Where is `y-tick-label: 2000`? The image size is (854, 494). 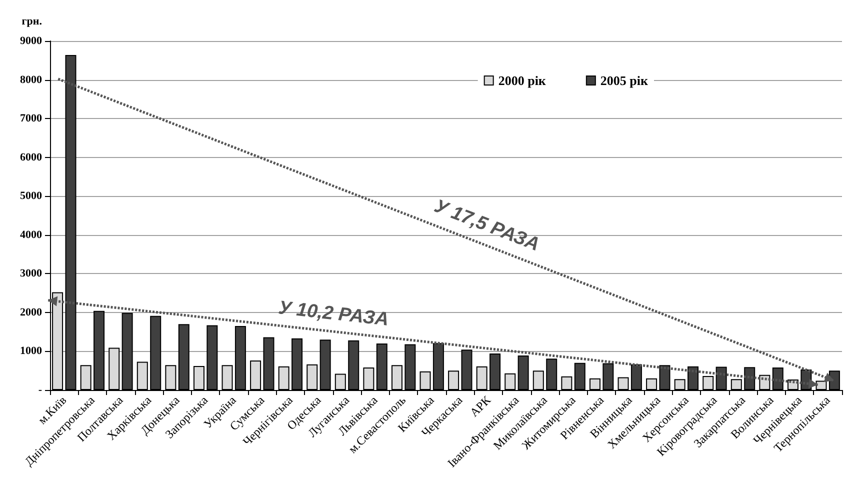
y-tick-label: 2000 is located at coordinates (31, 312).